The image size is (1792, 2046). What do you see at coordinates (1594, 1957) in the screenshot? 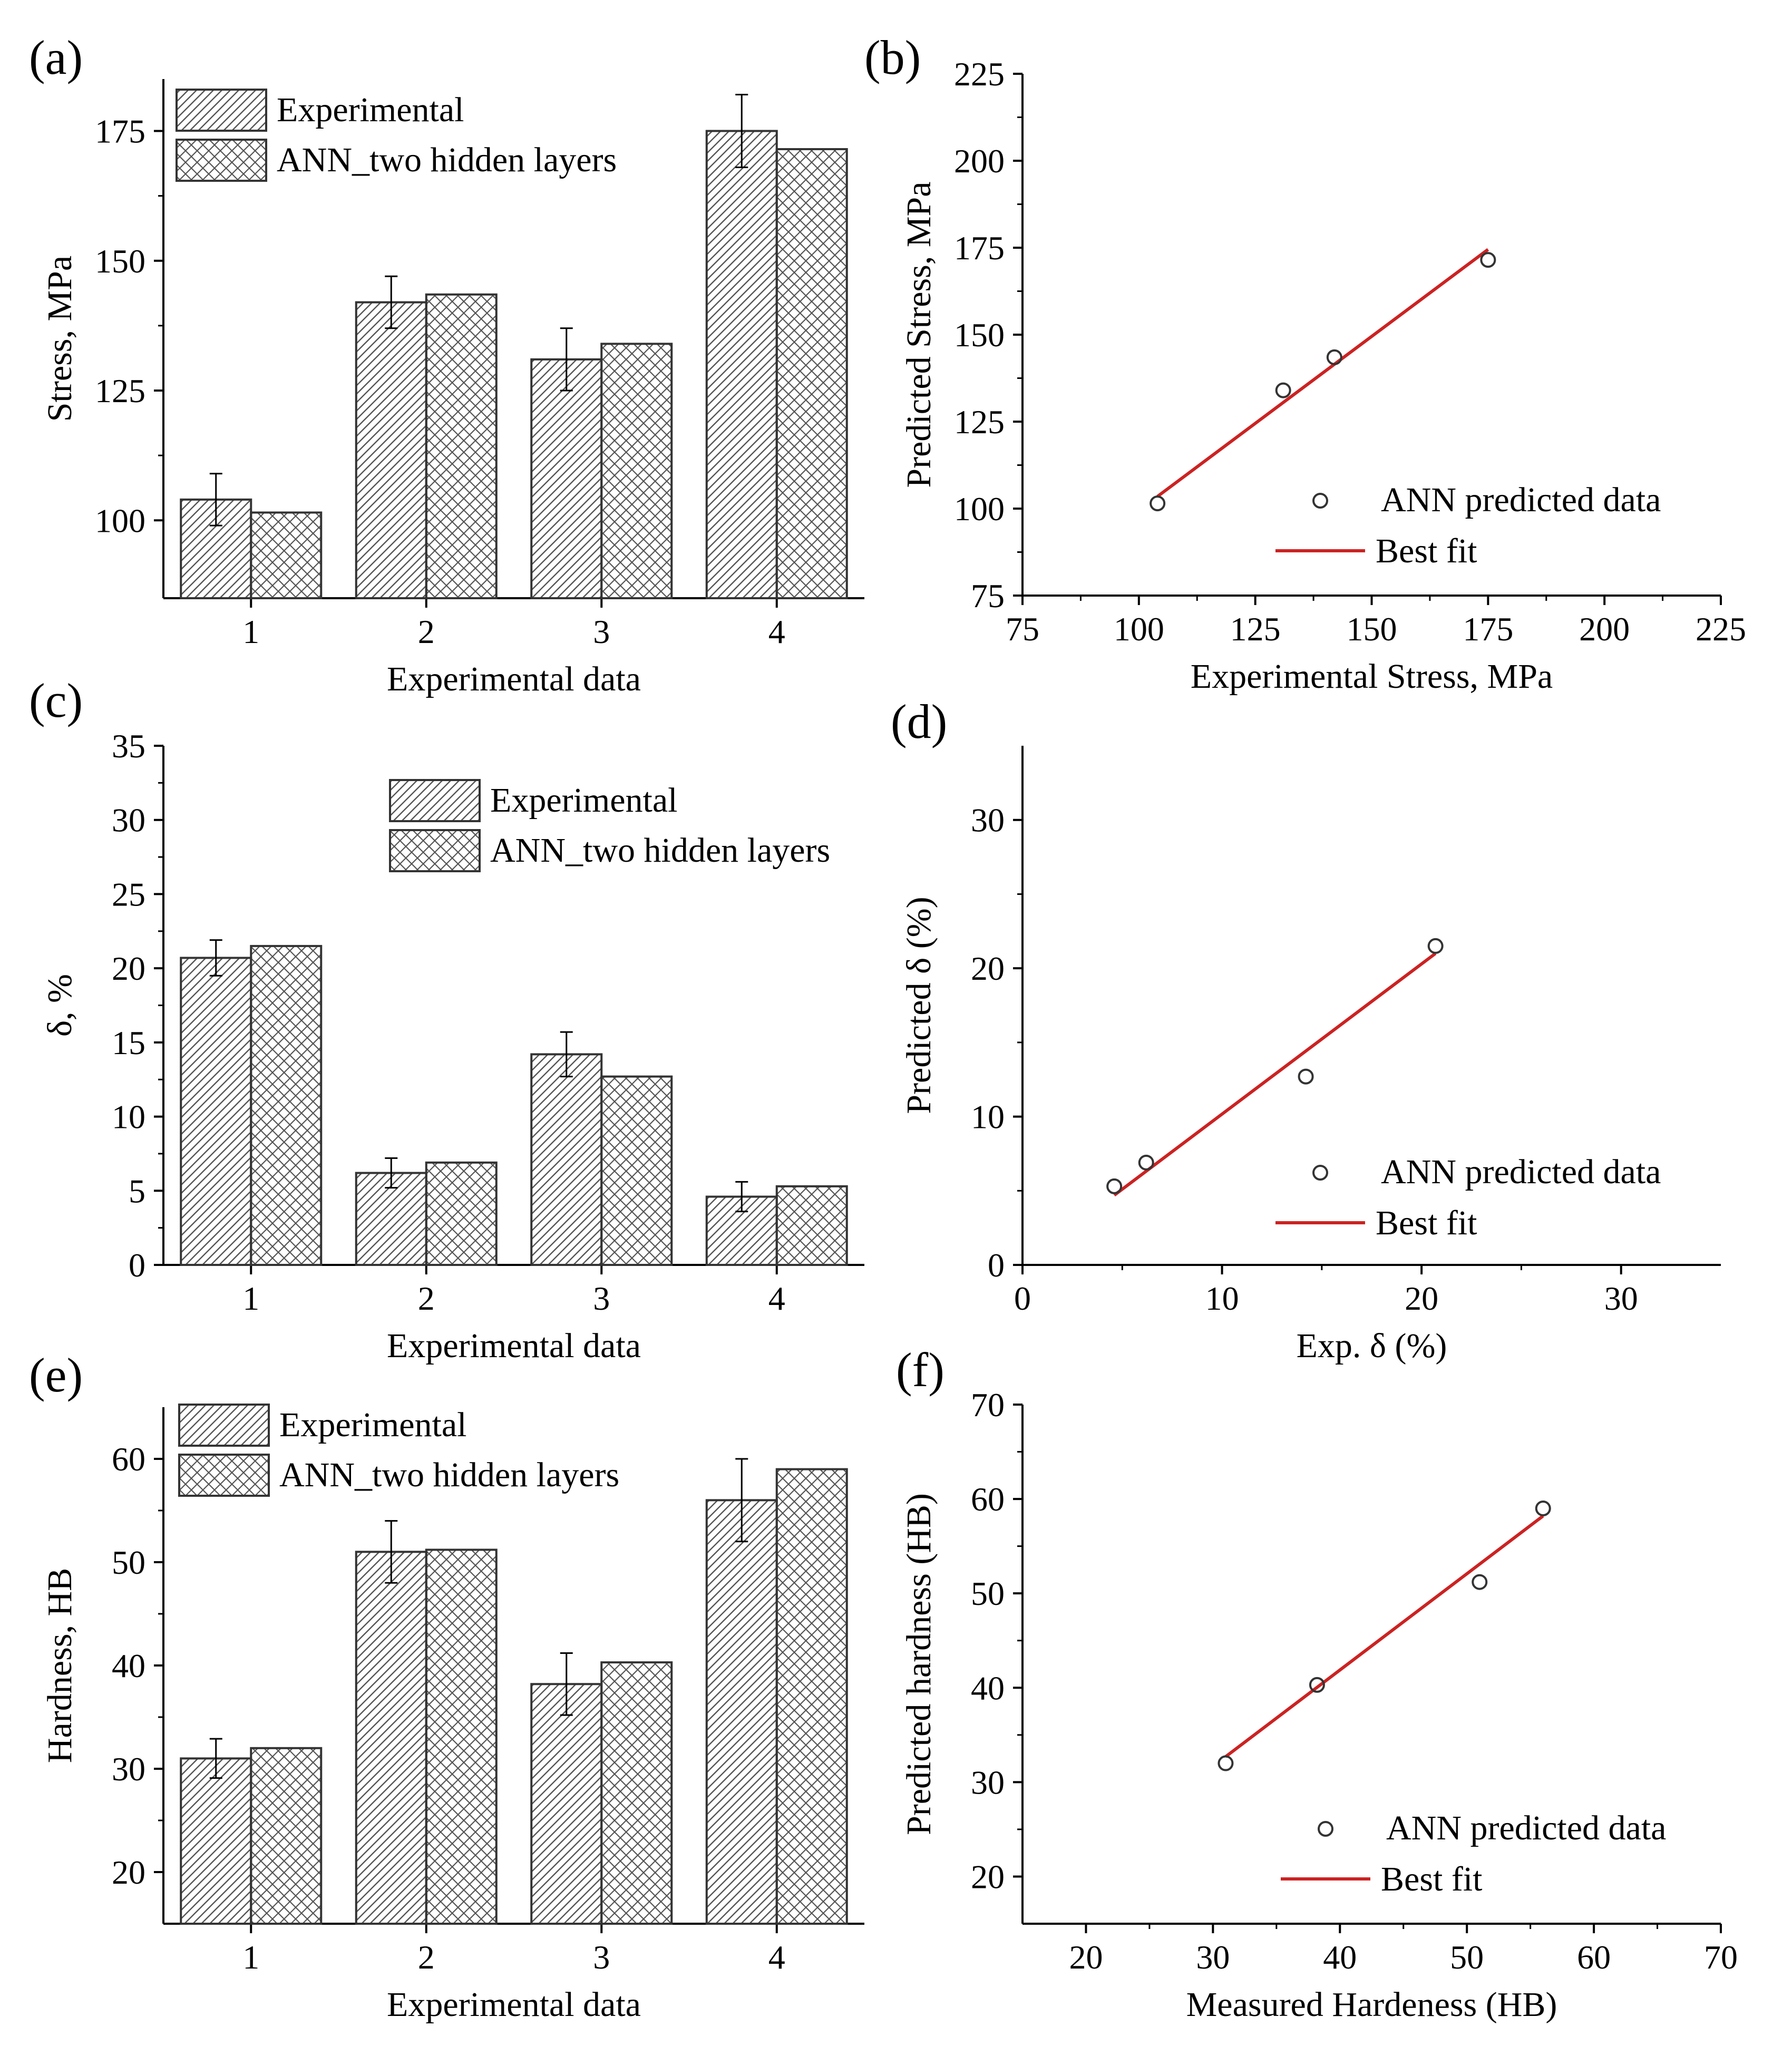
I see `x-tick-label: 60` at bounding box center [1594, 1957].